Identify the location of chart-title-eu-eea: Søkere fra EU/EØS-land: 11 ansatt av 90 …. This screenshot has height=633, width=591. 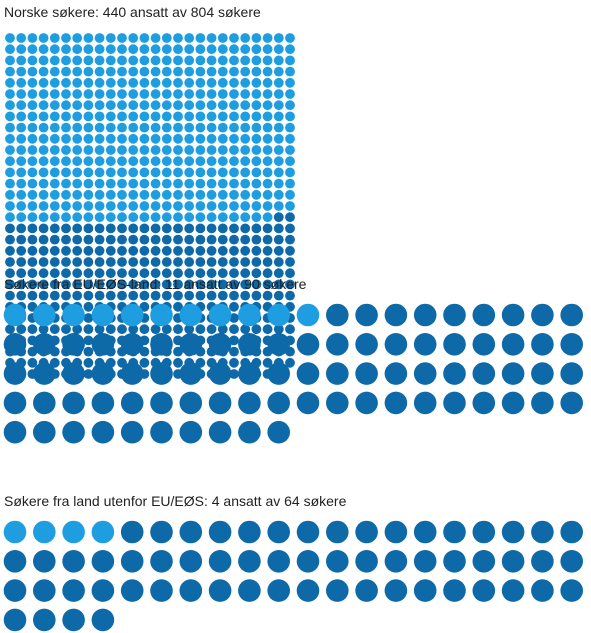
(155, 284).